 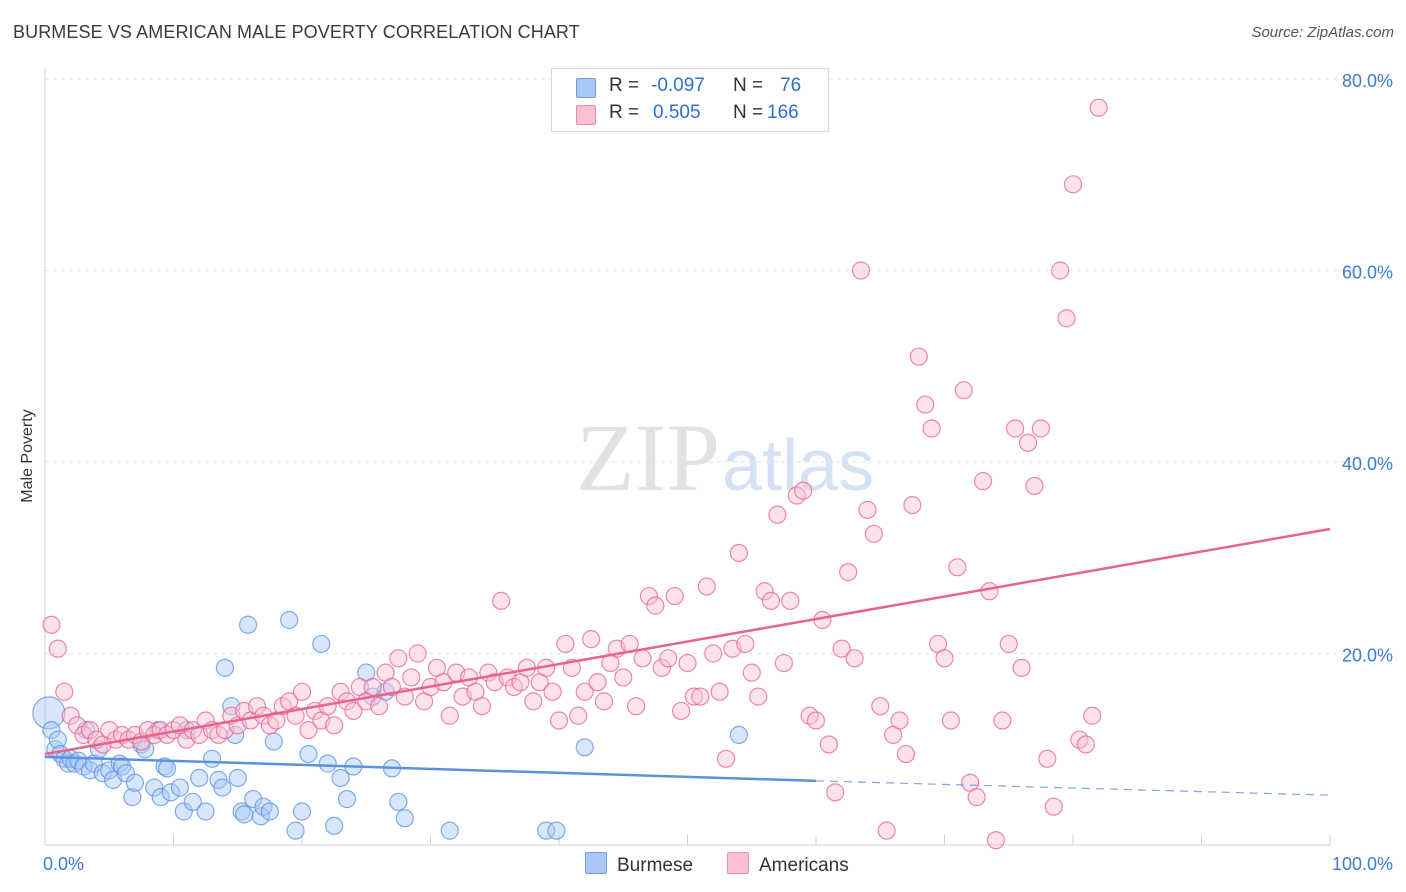 What do you see at coordinates (586, 115) in the screenshot?
I see `legend-swatch-americans` at bounding box center [586, 115].